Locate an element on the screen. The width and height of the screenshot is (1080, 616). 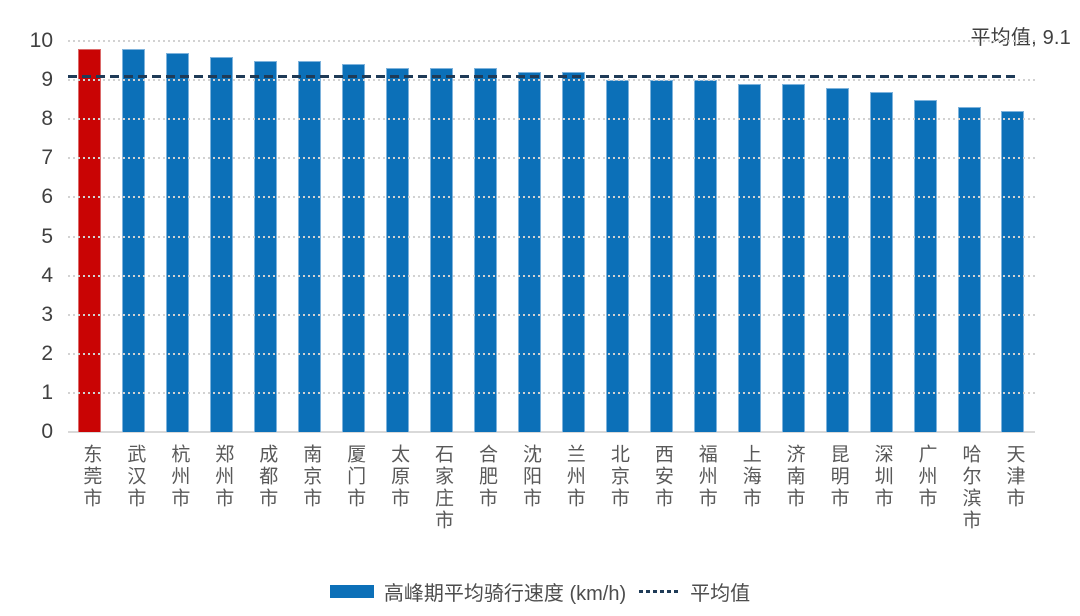
y-tick-label-6: 6 is located at coordinates (47, 197).